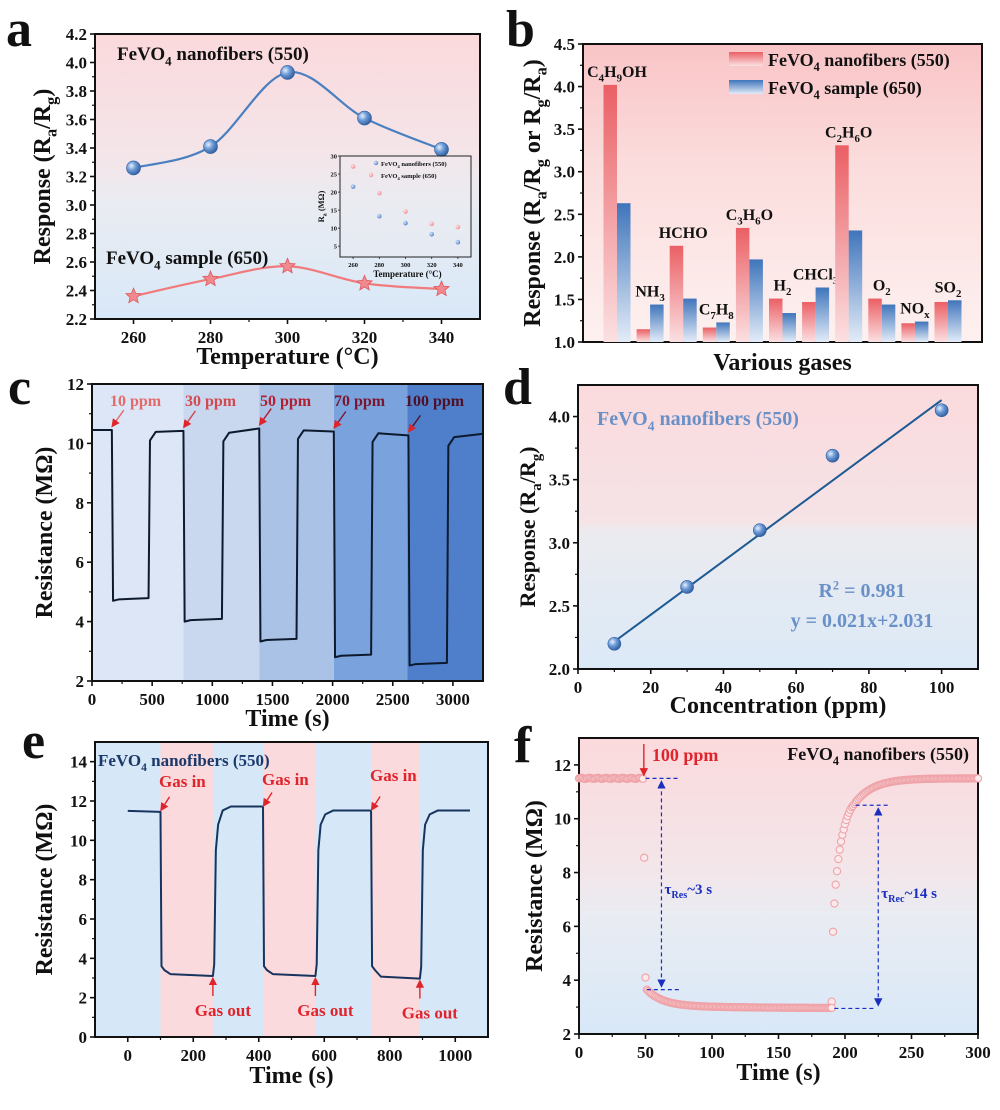 The width and height of the screenshot is (1000, 1110). Describe the element at coordinates (376, 163) in the screenshot. I see `inset-legend-marker` at that location.